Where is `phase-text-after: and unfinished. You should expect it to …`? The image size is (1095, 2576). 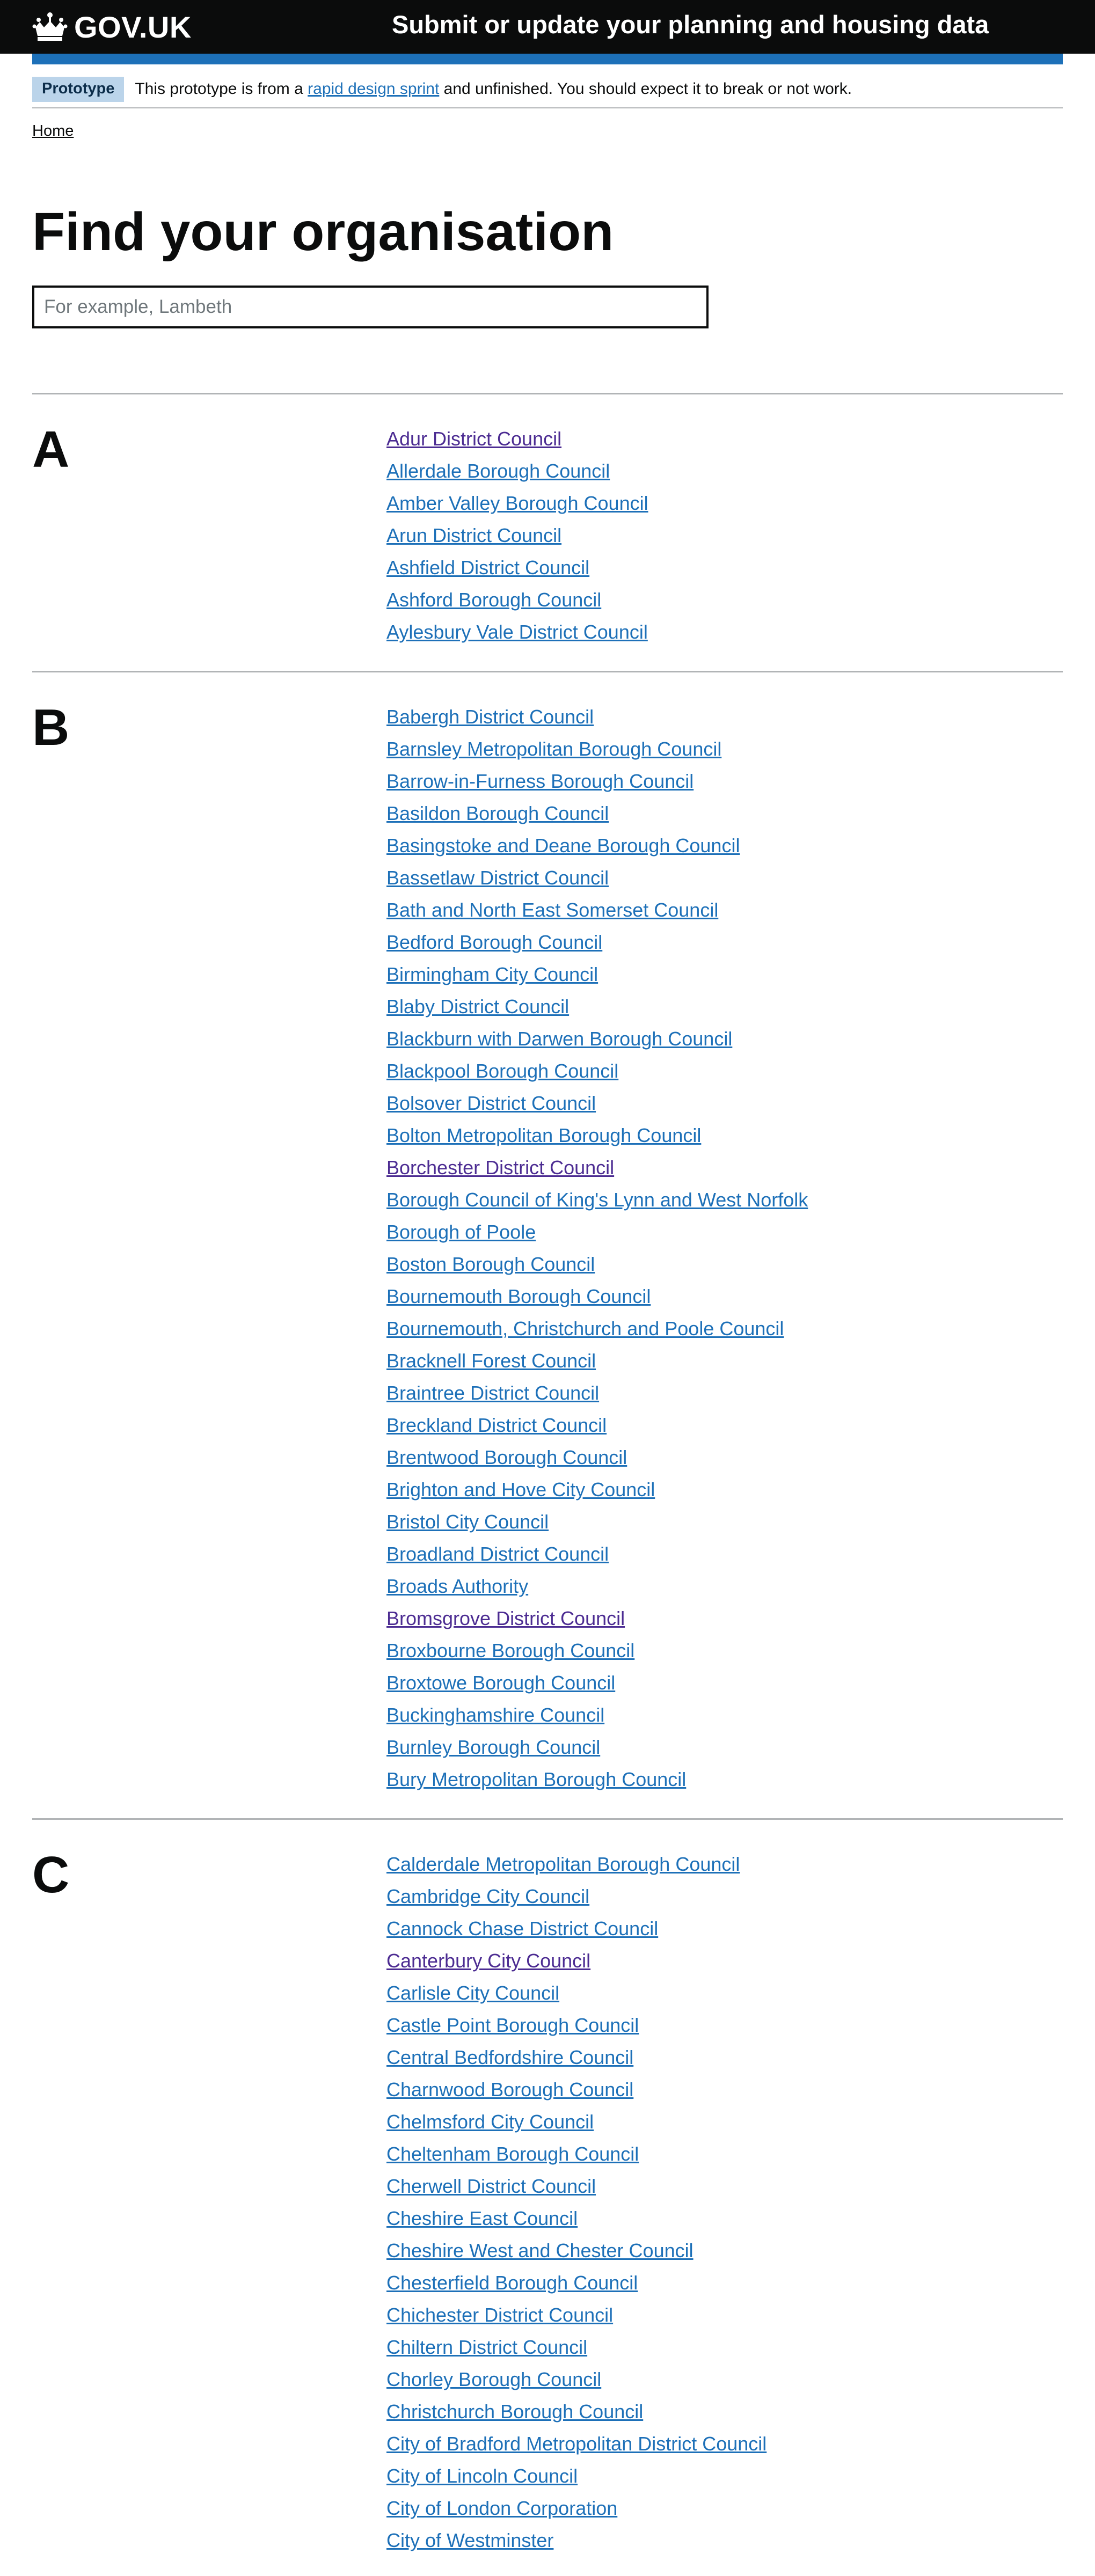
phase-text-after: and unfinished. You should expect it to … is located at coordinates (645, 89).